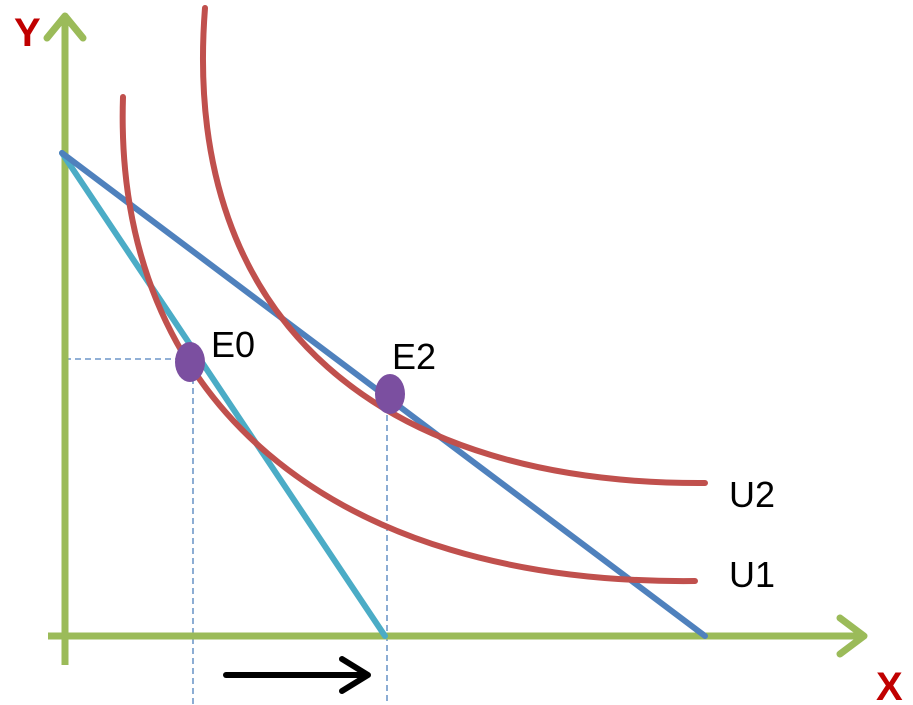 The width and height of the screenshot is (913, 705). Describe the element at coordinates (414, 356) in the screenshot. I see `point-label-e2: E2` at that location.